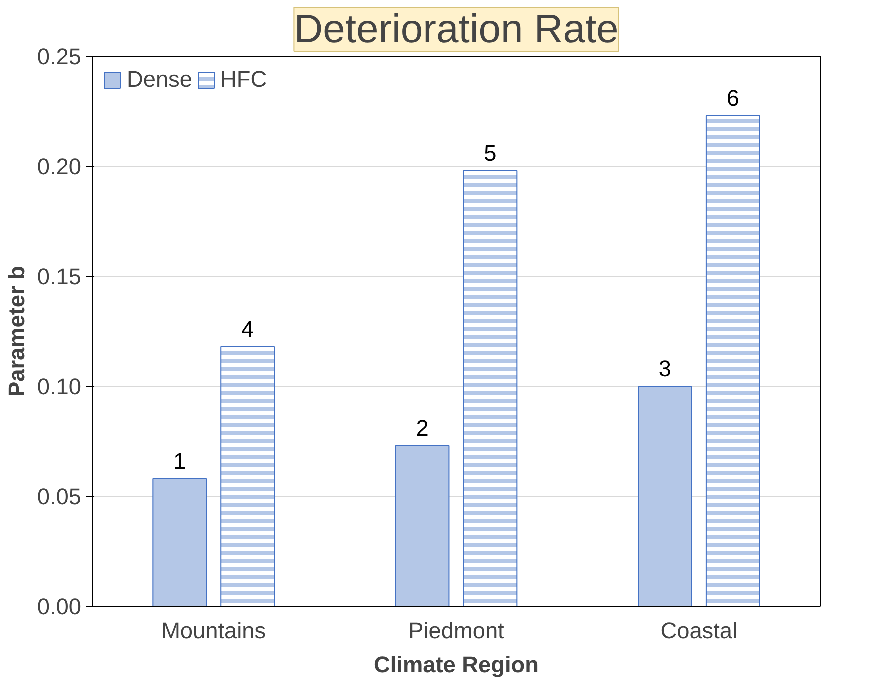 The width and height of the screenshot is (872, 691). Describe the element at coordinates (248, 329) in the screenshot. I see `annotation: 4` at that location.